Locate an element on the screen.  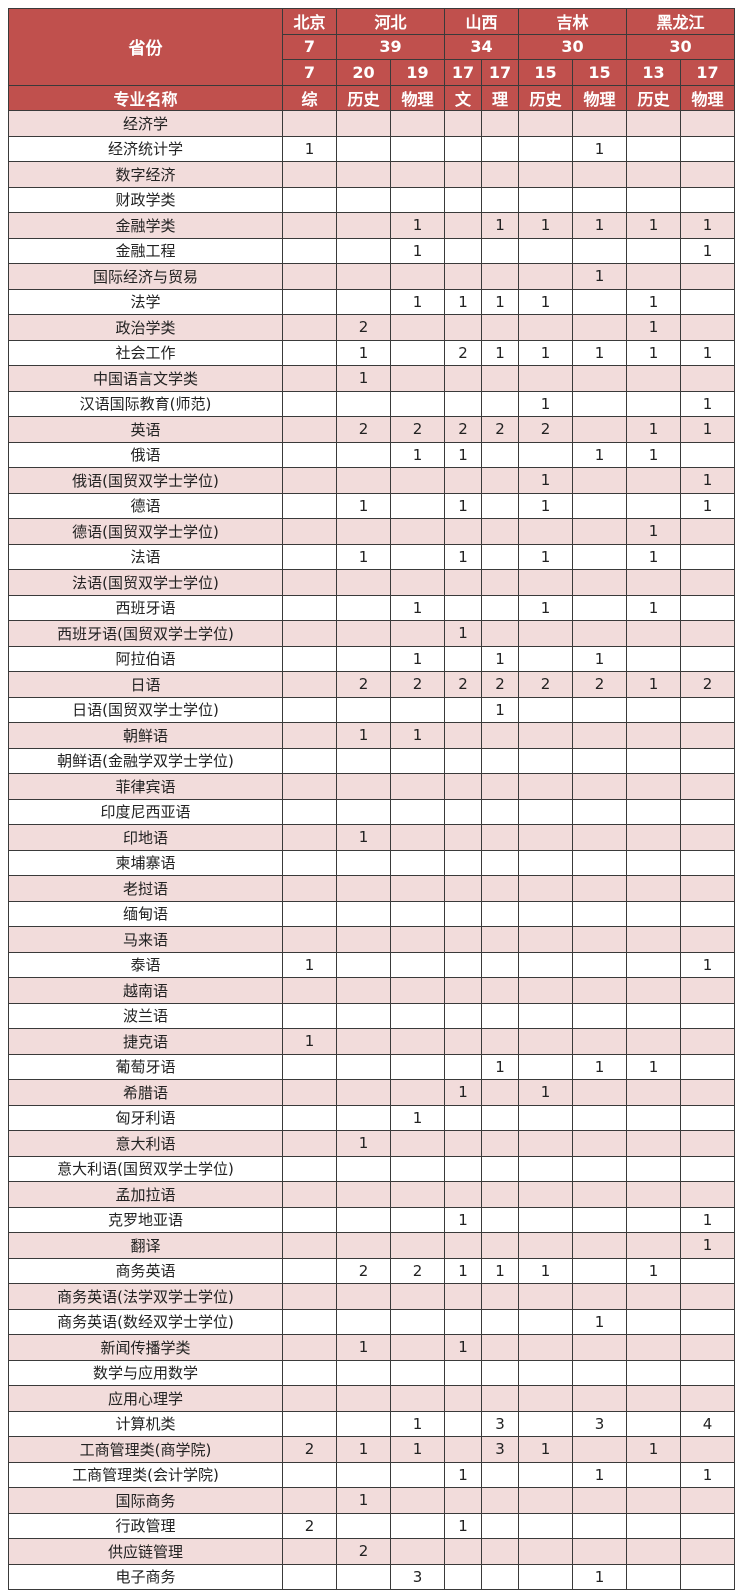
major-name: 工商管理类(商学院) is located at coordinates (145, 1449).